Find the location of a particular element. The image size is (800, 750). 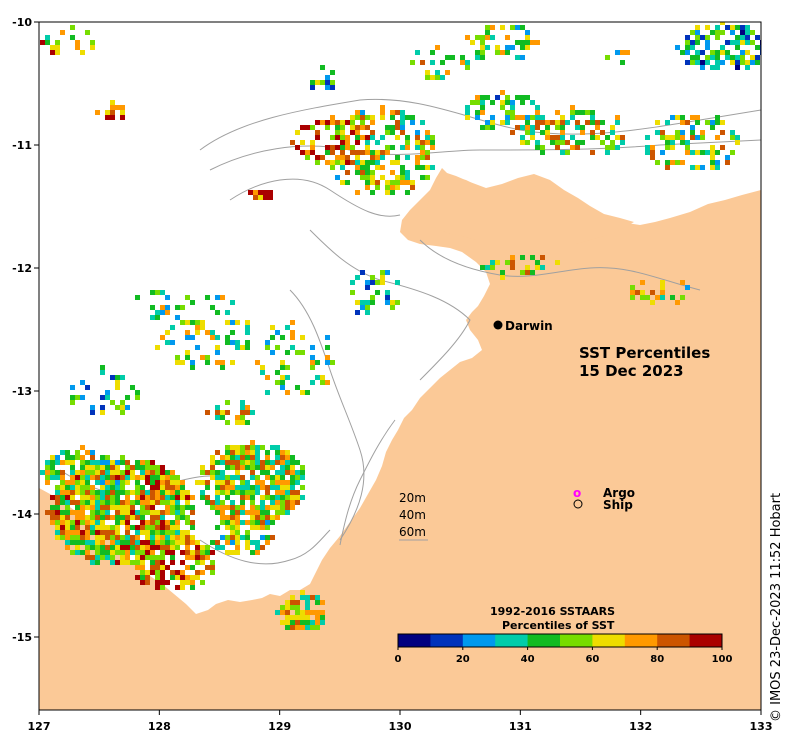

colorbar-title-line1: 1992-2016 SSTAARS is located at coordinates (552, 611).